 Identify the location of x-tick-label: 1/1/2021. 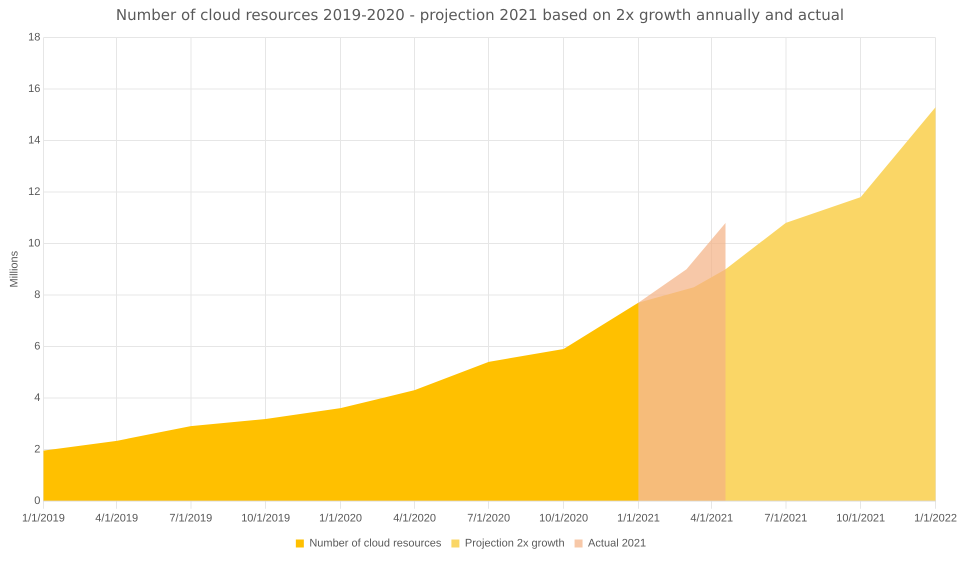
(638, 518).